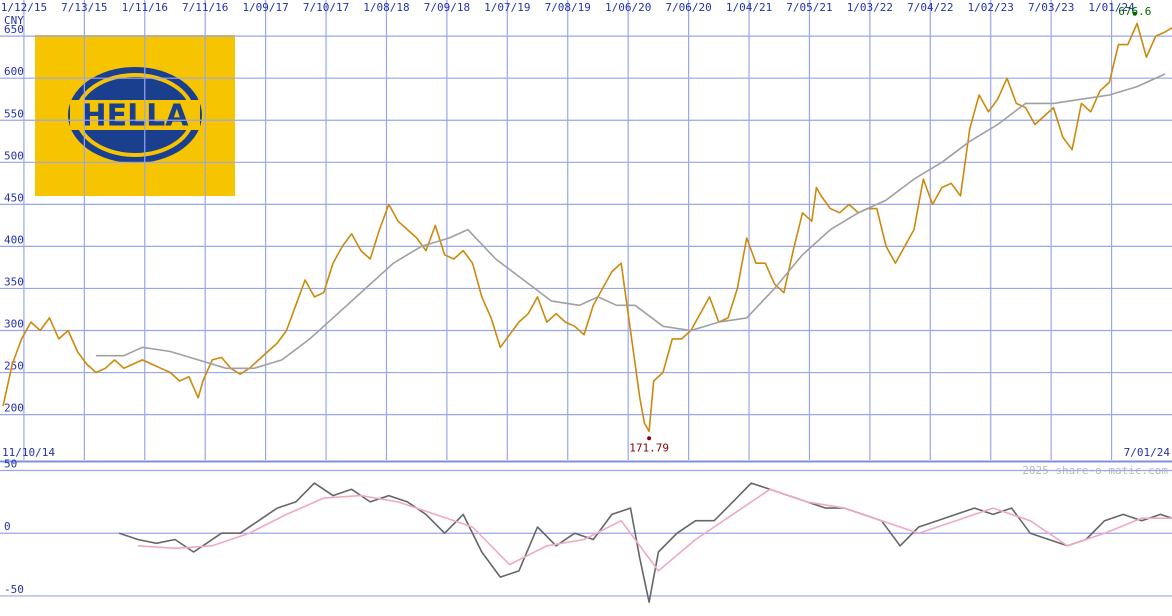 The width and height of the screenshot is (1172, 616). I want to click on x-end-label: 7/01/24, so click(1147, 452).